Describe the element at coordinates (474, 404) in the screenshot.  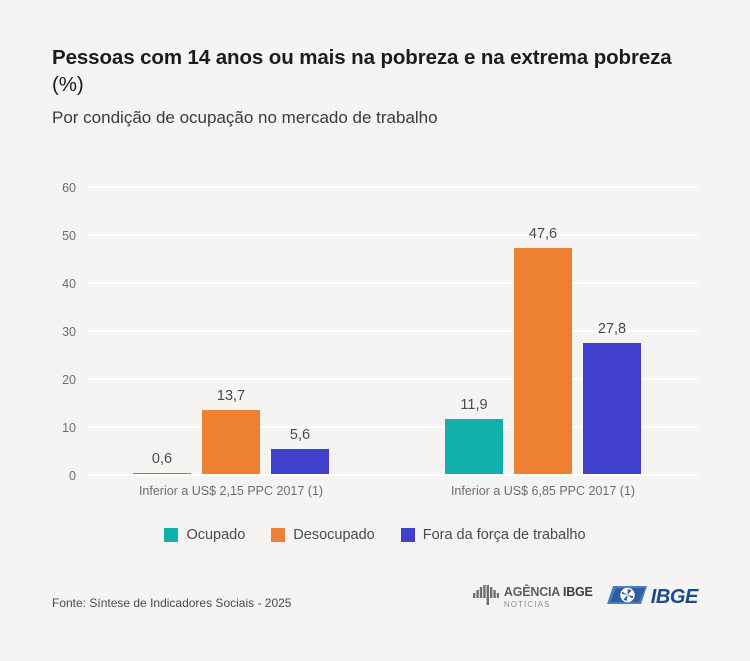
I see `bar-value-label: 11,9` at that location.